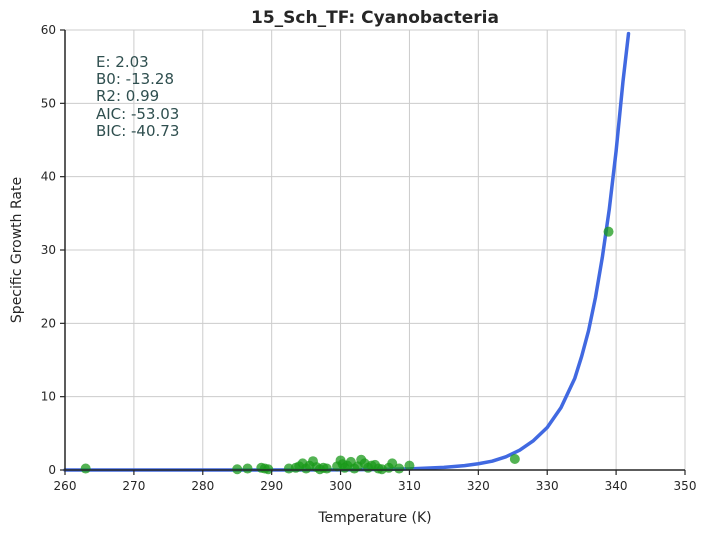  I want to click on y-tick-label: 0, so click(52, 470).